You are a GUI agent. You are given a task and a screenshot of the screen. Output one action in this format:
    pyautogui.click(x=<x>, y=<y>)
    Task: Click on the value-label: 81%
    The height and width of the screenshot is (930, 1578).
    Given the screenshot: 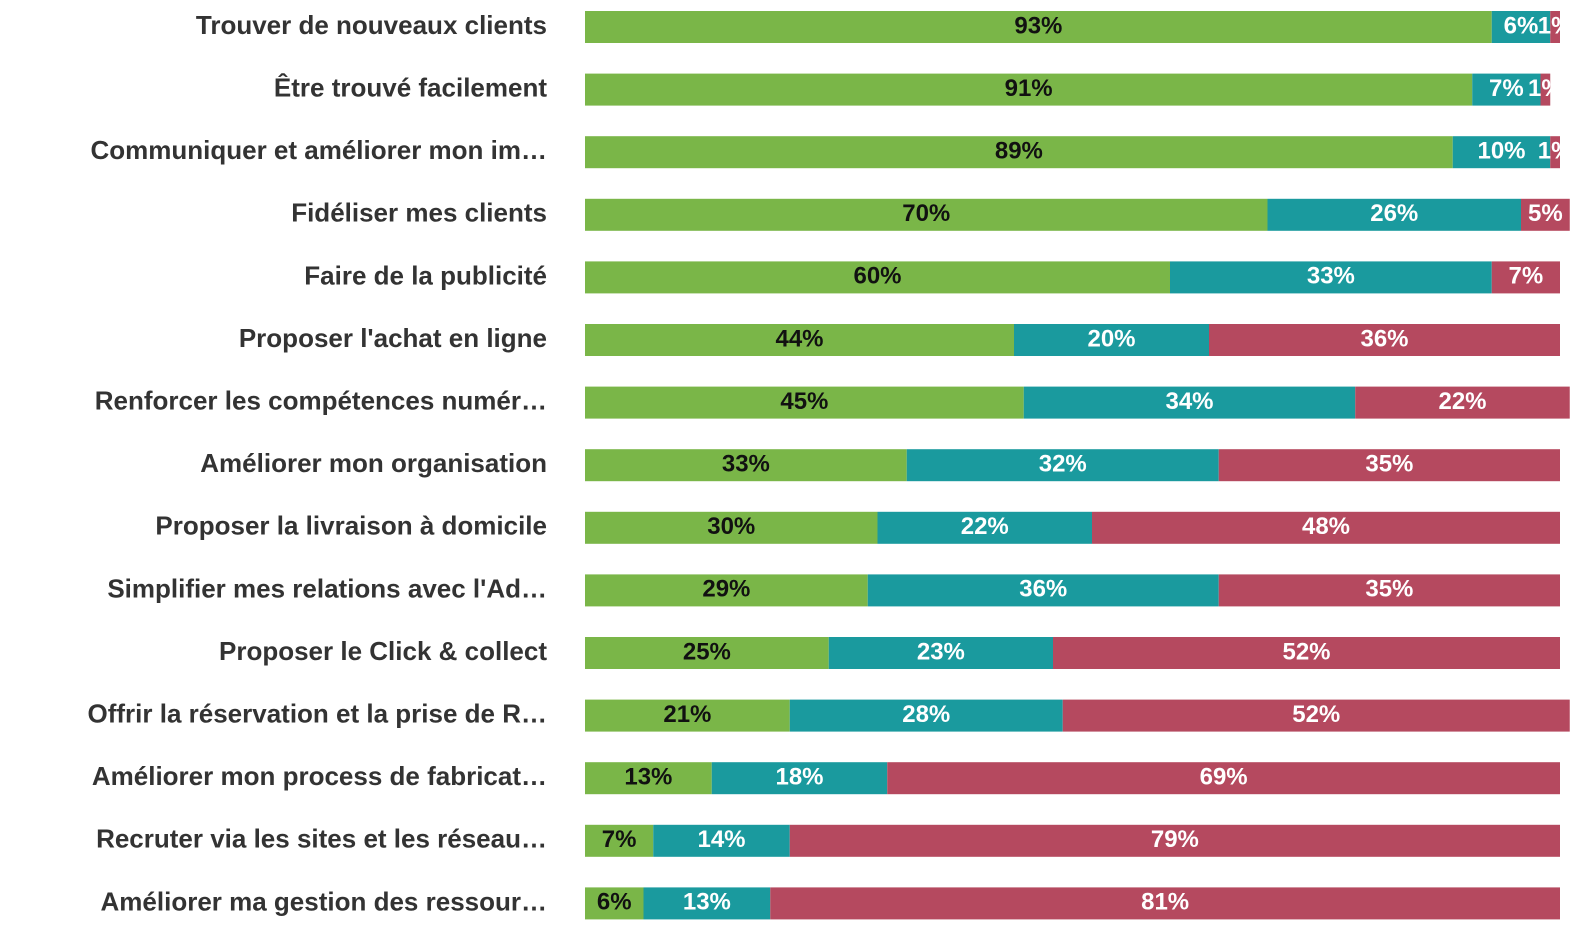 What is the action you would take?
    pyautogui.click(x=1165, y=902)
    